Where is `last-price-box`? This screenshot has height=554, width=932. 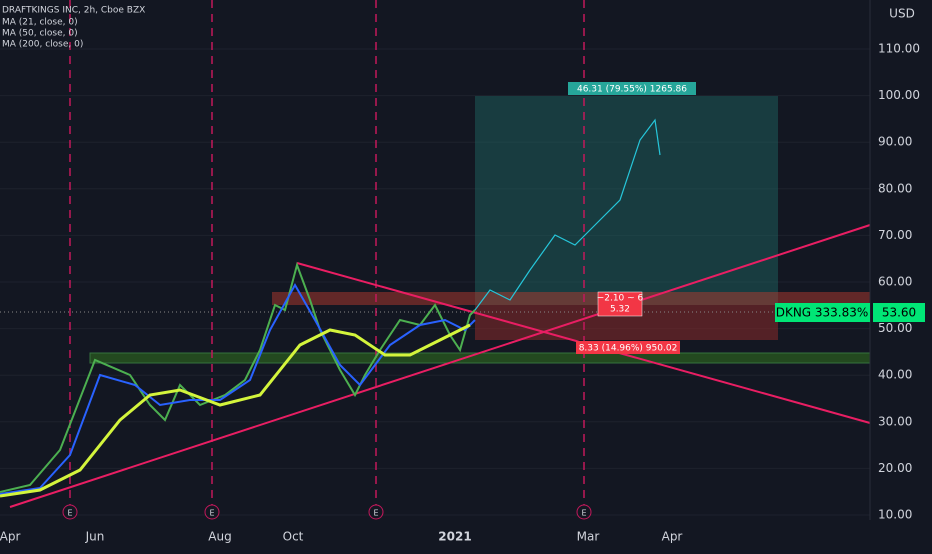
last-price-box is located at coordinates (899, 312).